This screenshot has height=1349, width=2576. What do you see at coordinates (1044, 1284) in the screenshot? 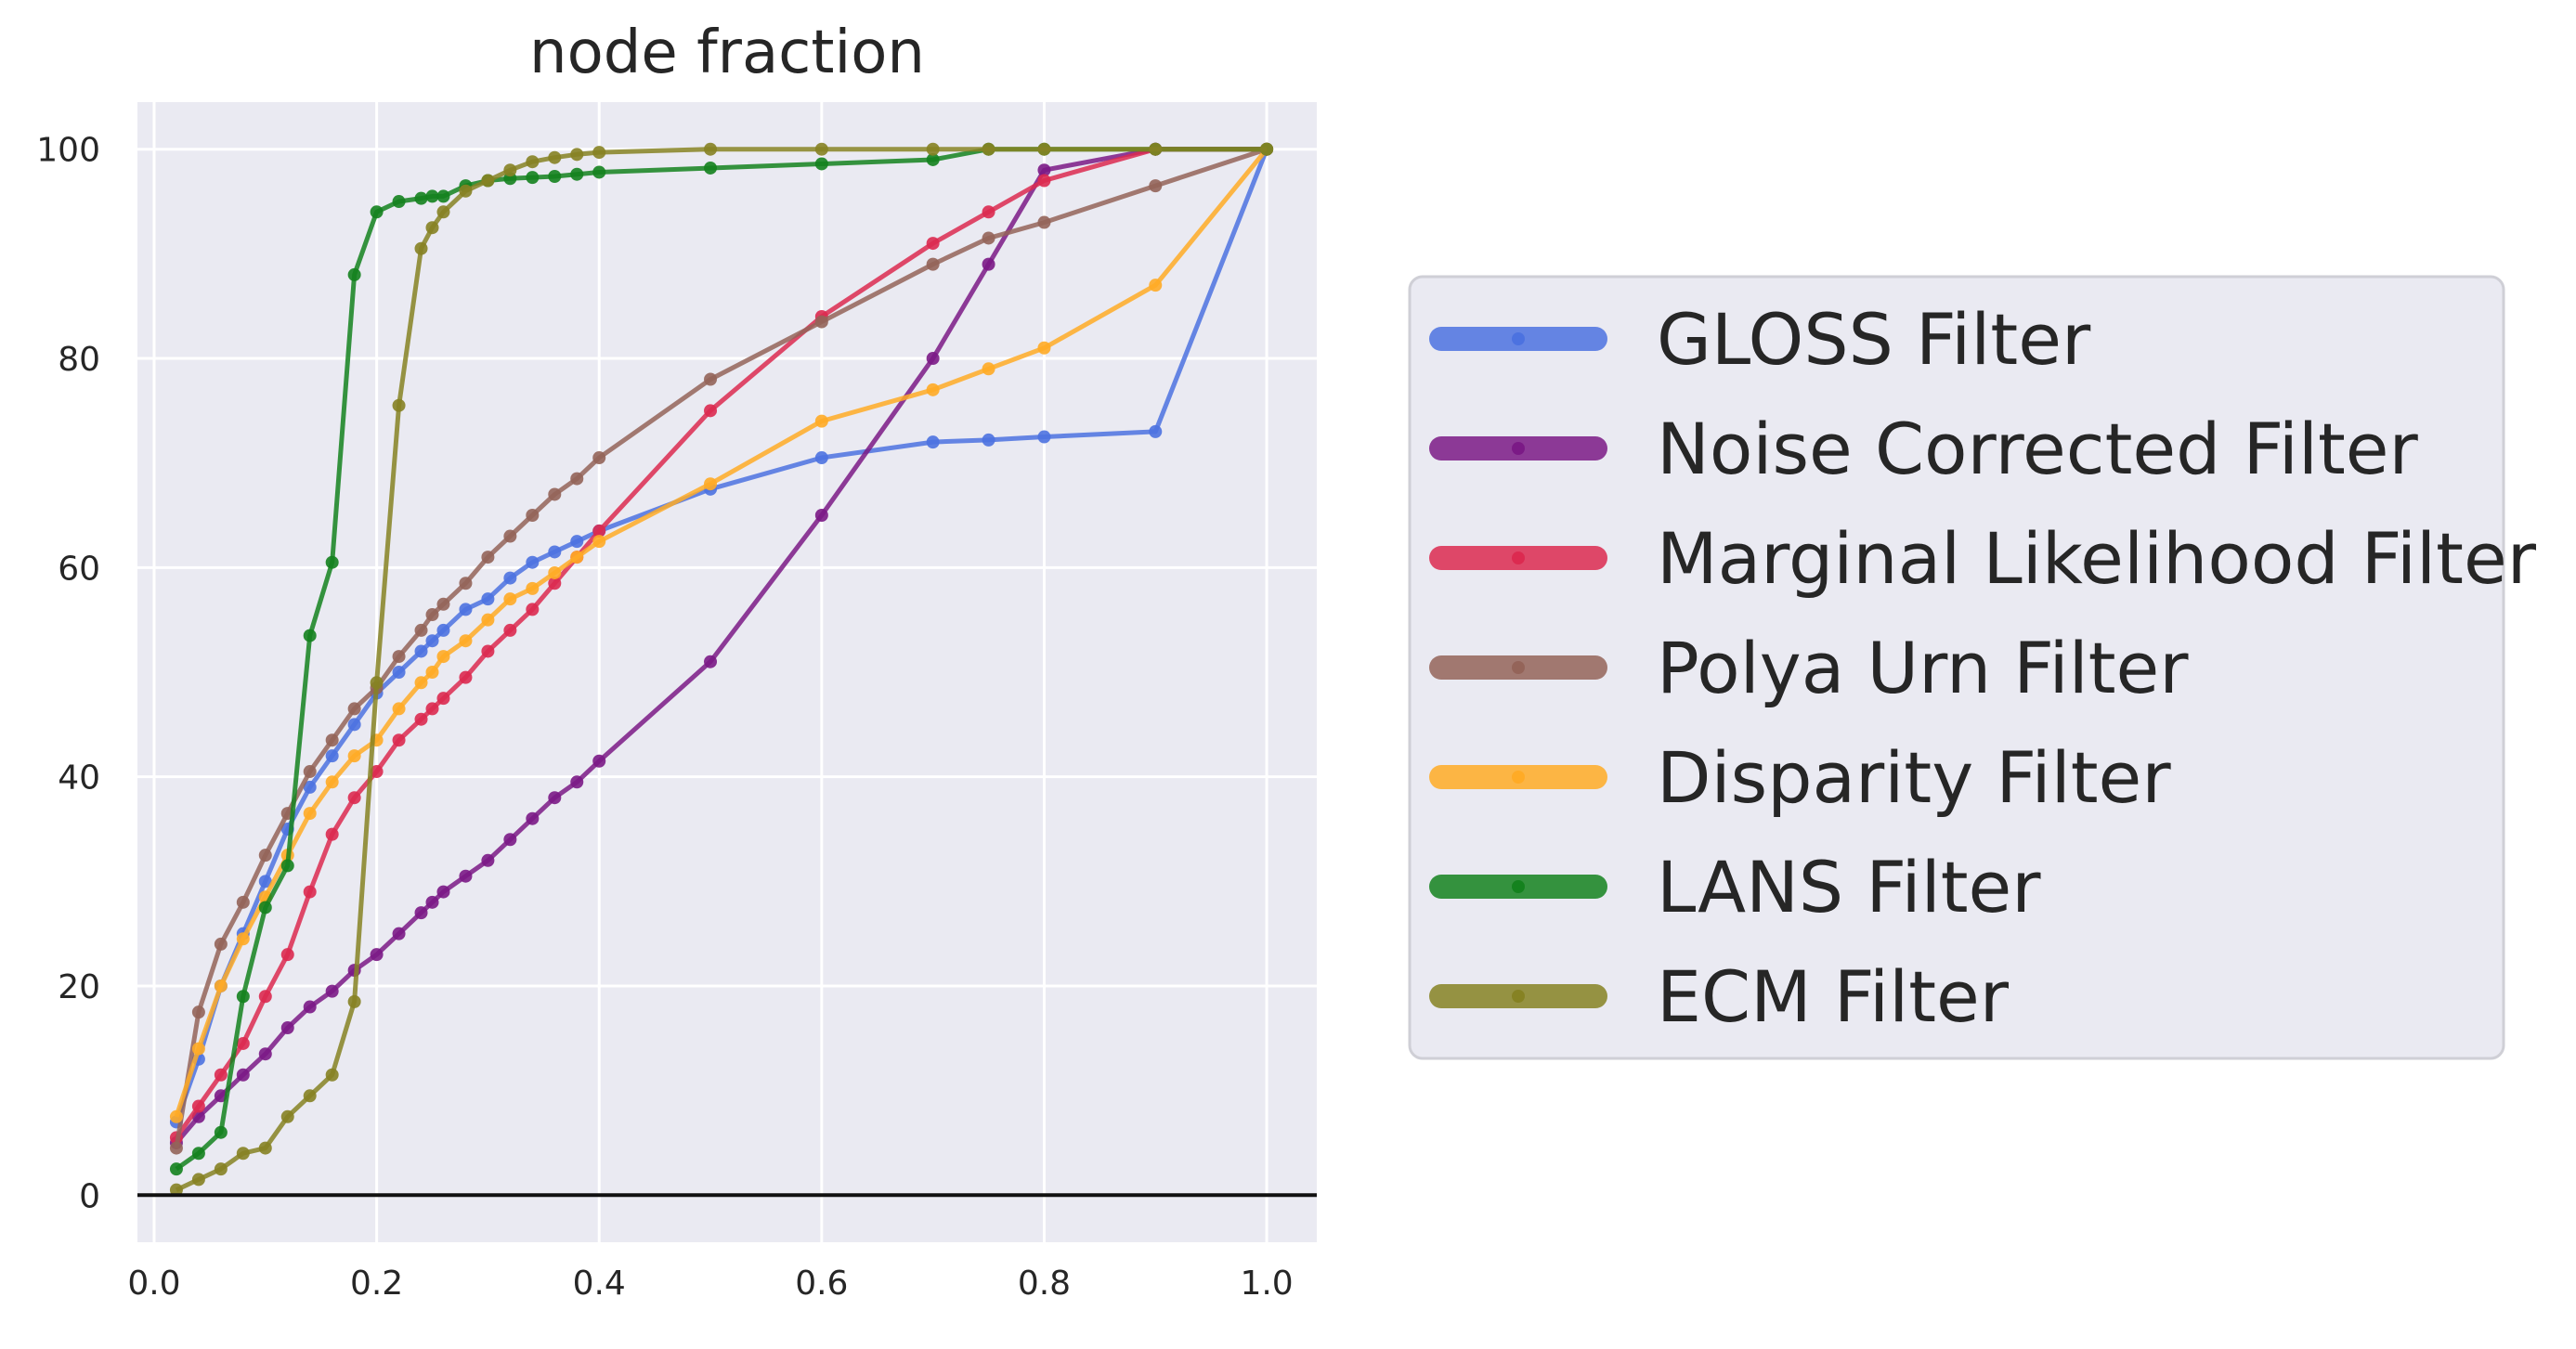
I see `x-tick-label: 0.8` at bounding box center [1044, 1284].